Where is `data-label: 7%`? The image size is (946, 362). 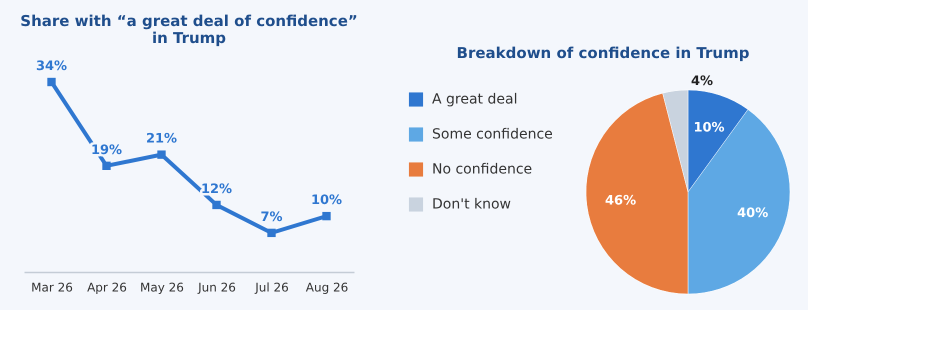 data-label: 7% is located at coordinates (271, 217).